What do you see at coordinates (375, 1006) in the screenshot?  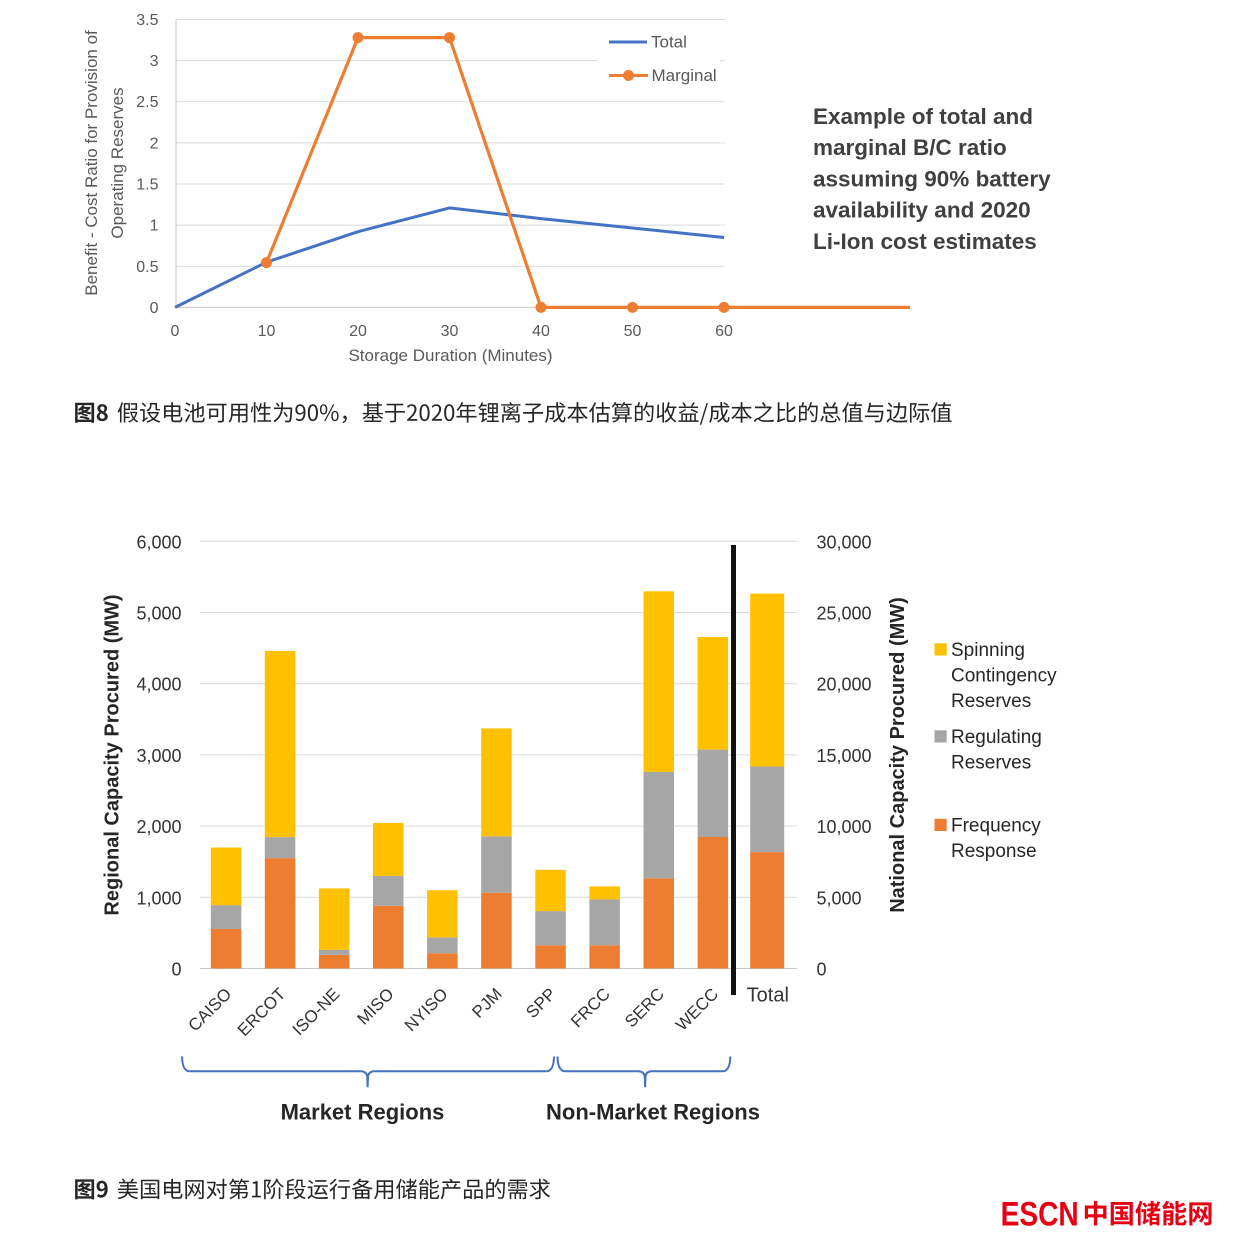 I see `svg-text: MISO` at bounding box center [375, 1006].